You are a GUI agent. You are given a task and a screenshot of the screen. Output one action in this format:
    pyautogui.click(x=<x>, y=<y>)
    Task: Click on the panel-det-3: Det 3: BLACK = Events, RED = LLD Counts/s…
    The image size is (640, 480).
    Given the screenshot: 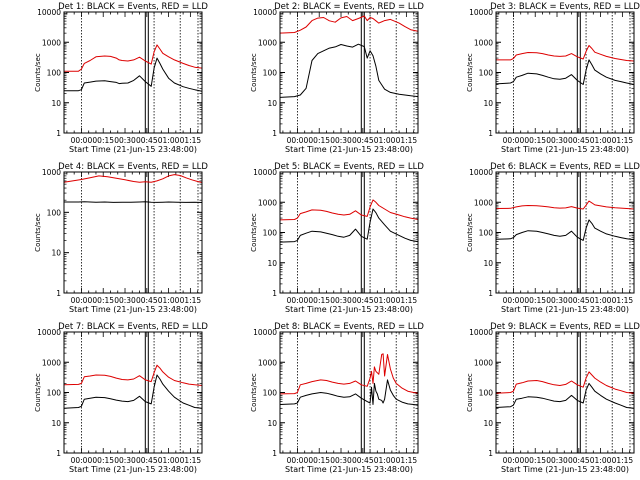 What is the action you would take?
    pyautogui.click(x=553, y=78)
    